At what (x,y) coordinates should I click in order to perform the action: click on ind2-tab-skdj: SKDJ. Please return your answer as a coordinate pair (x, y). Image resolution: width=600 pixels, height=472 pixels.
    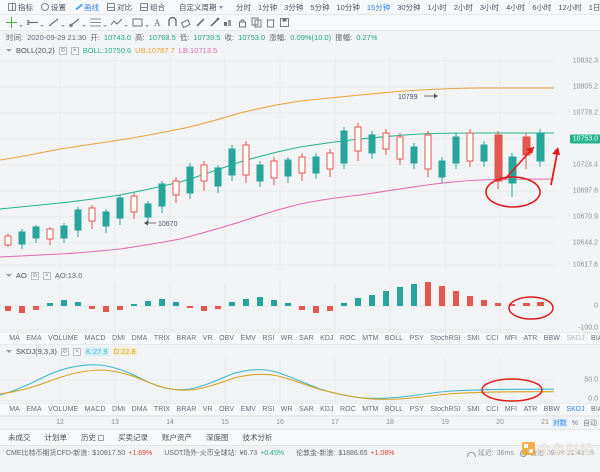
    Looking at the image, I should click on (575, 409).